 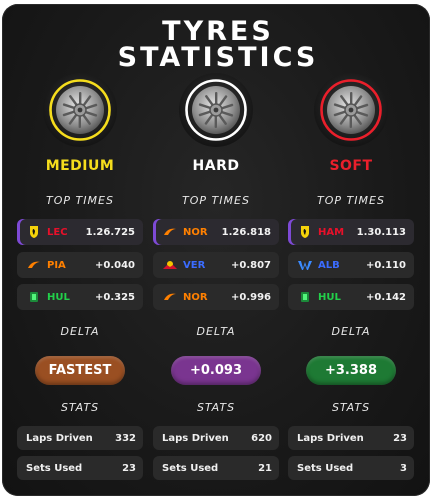 I want to click on laps-driven-value: 332, so click(x=125, y=438).